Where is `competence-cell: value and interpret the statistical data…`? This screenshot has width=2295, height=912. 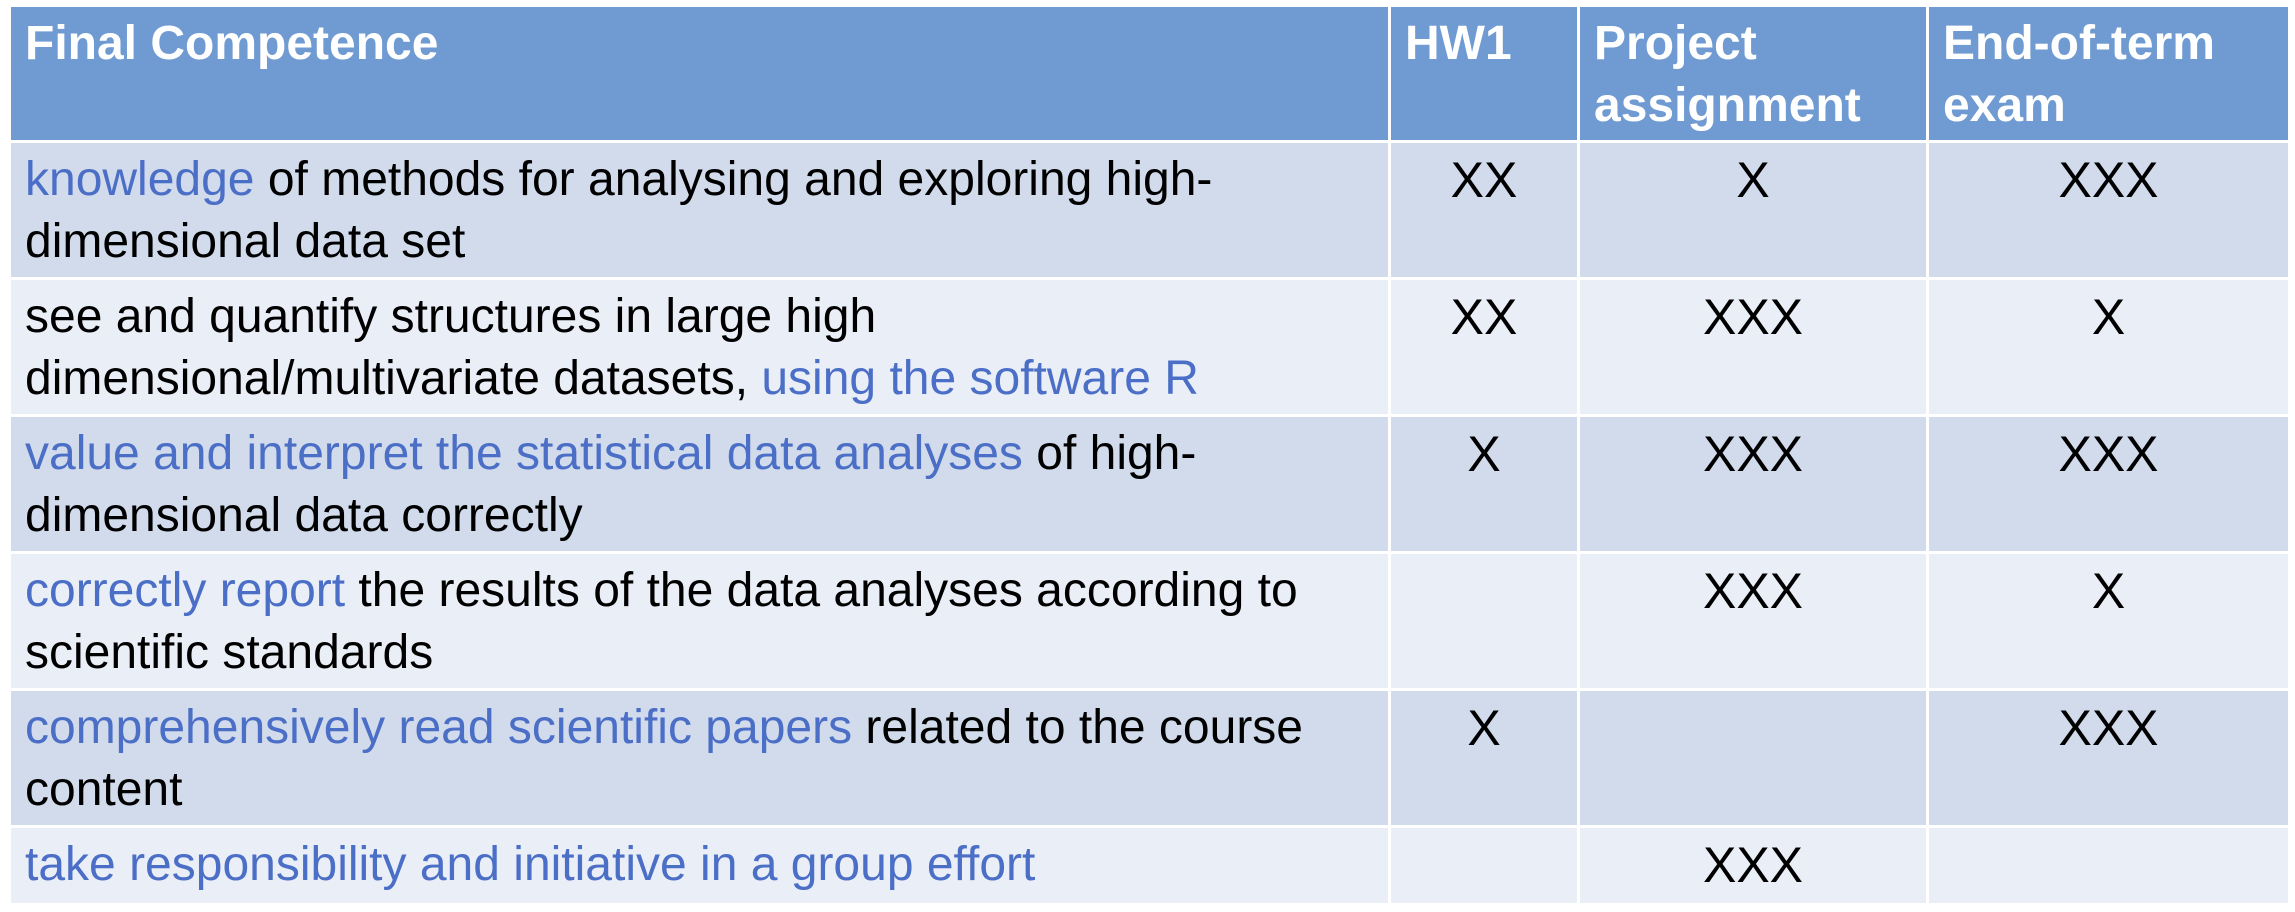
competence-cell: value and interpret the statistical data… is located at coordinates (699, 484).